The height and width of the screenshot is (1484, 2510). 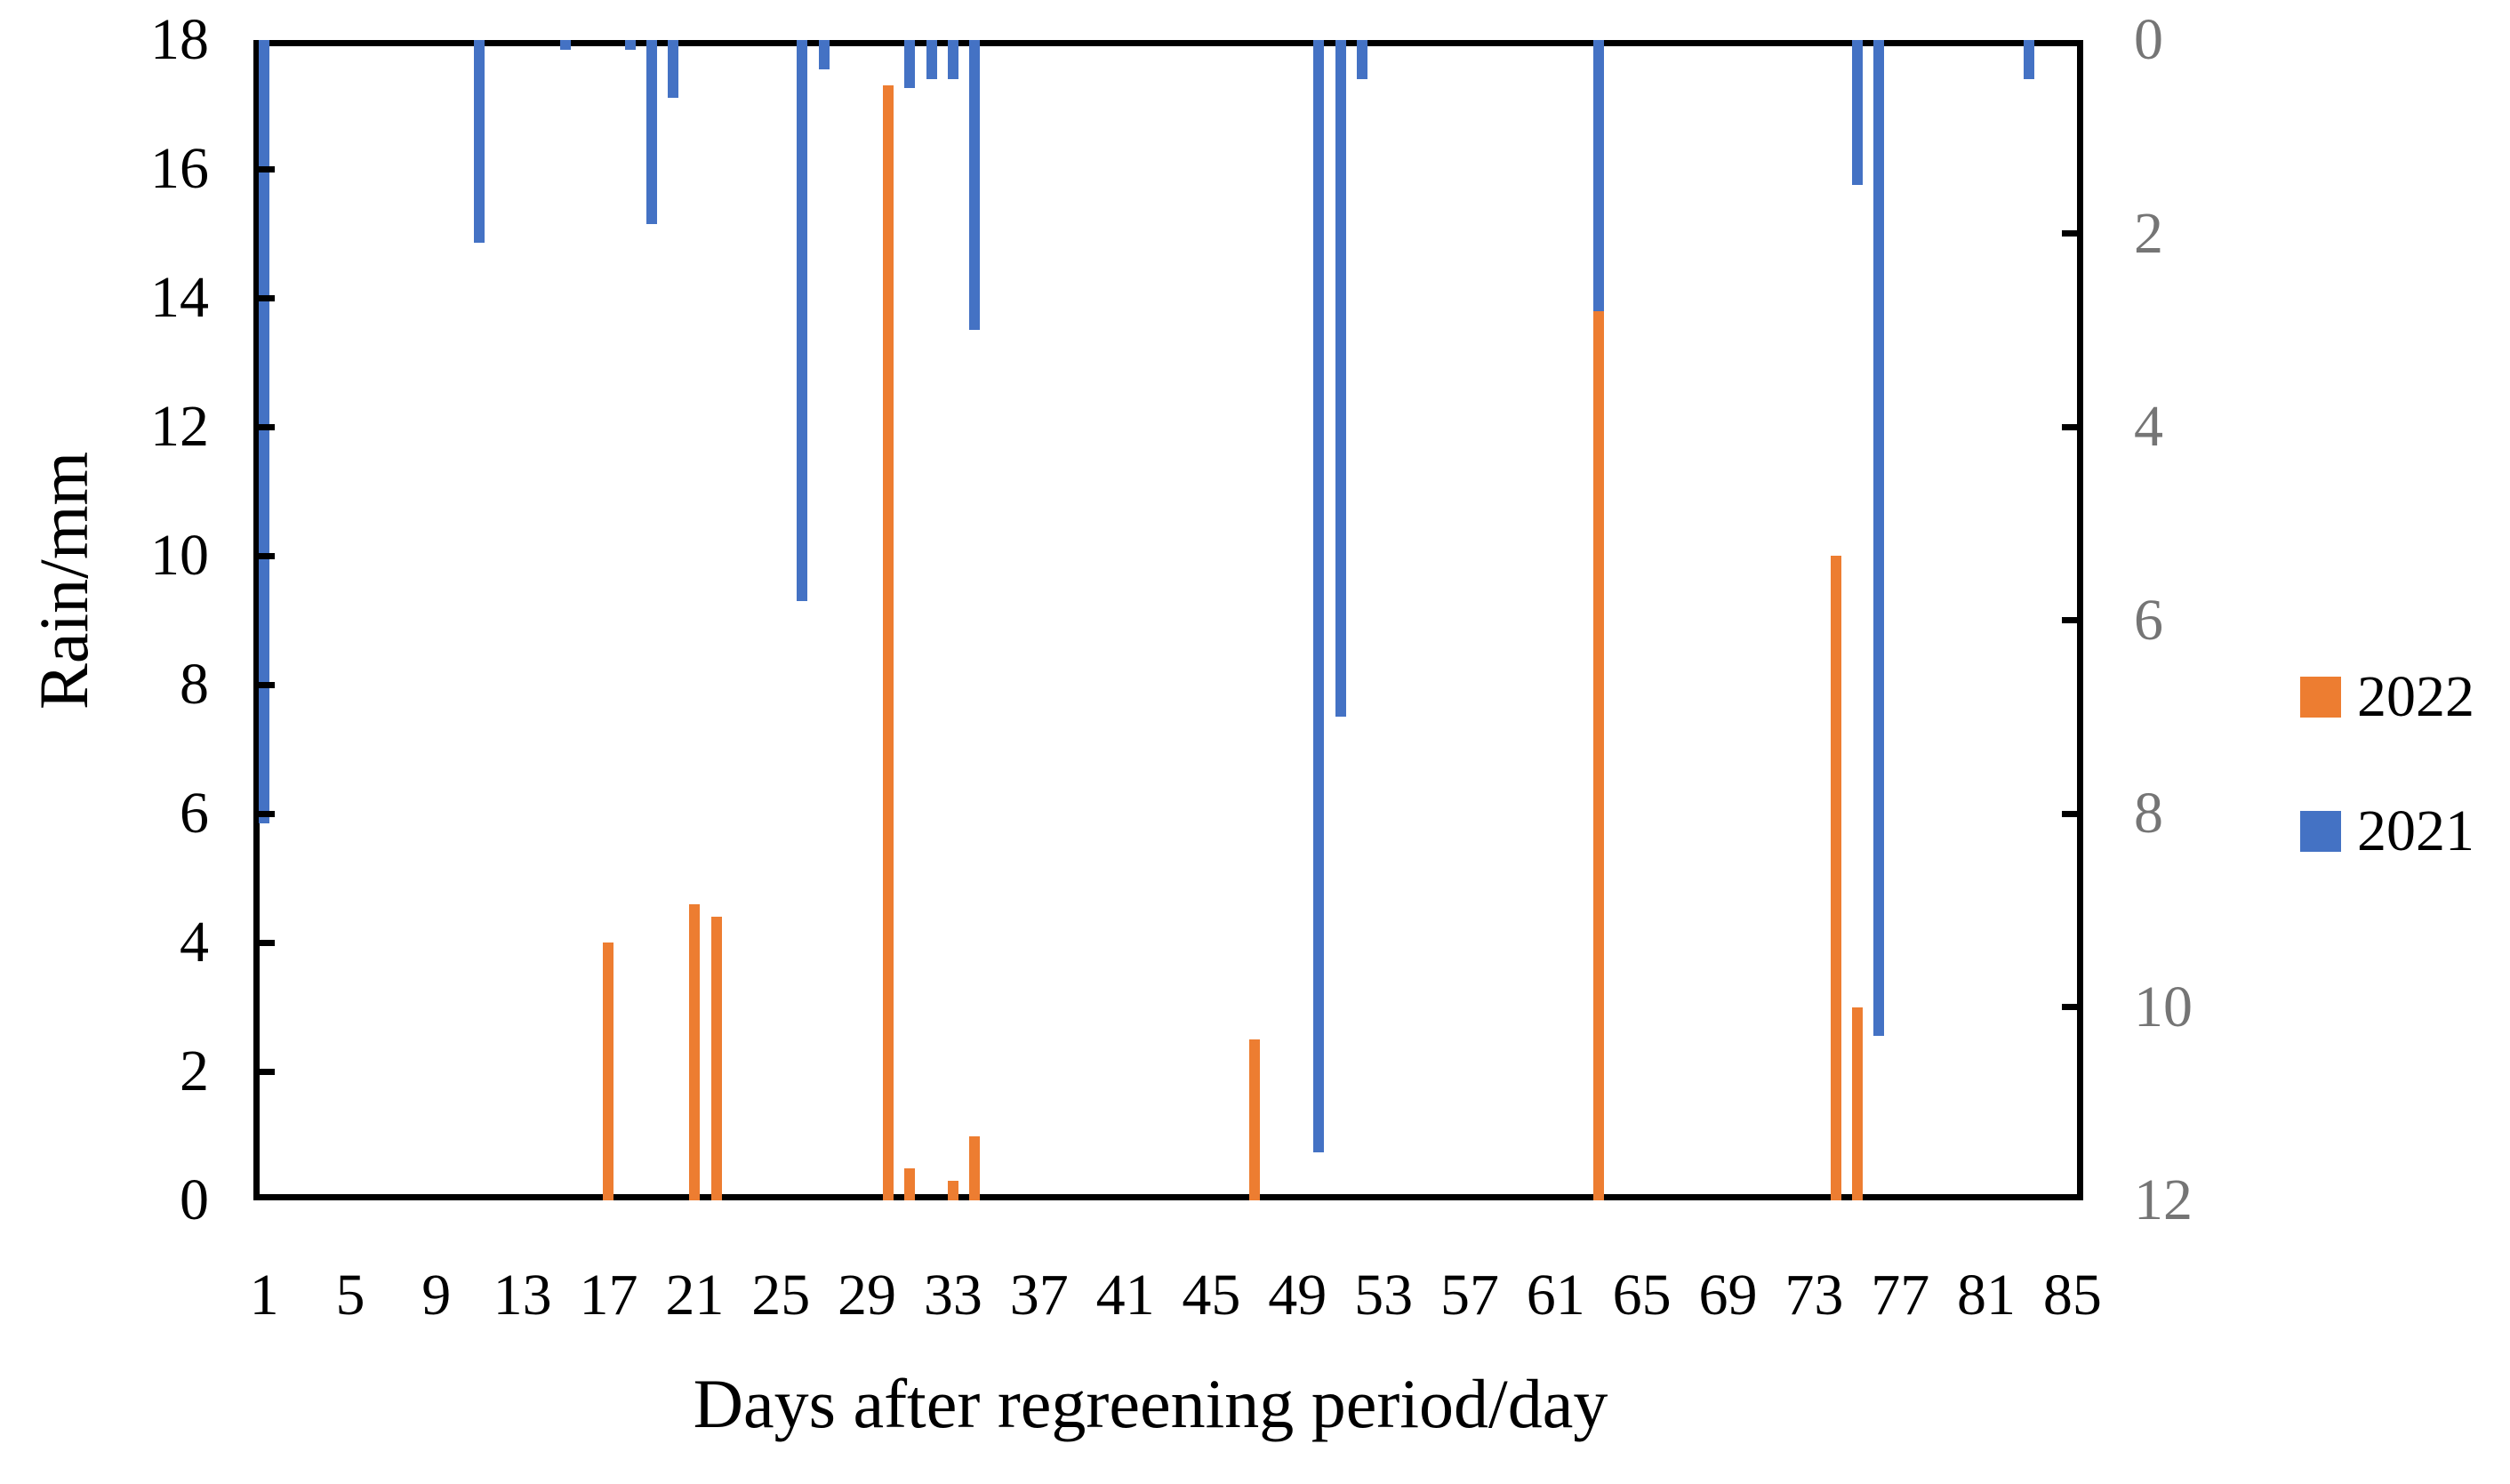 What do you see at coordinates (179, 297) in the screenshot?
I see `left-axis-label-14: 14` at bounding box center [179, 297].